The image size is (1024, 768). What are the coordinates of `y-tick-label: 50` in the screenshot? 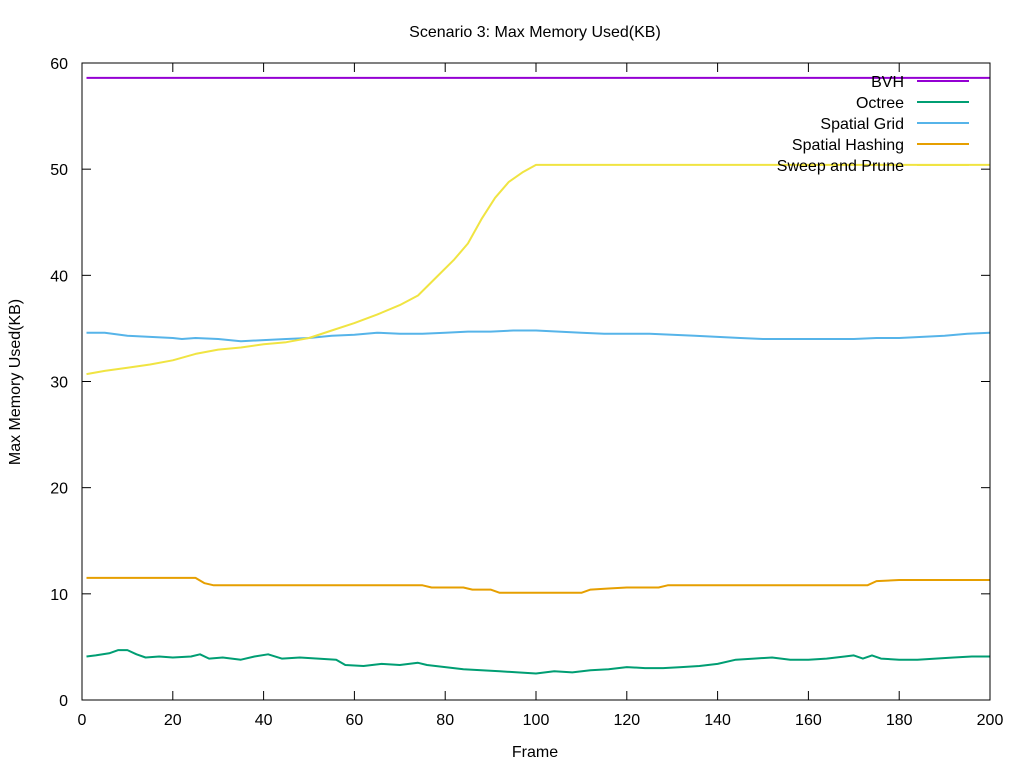 It's located at (59, 170).